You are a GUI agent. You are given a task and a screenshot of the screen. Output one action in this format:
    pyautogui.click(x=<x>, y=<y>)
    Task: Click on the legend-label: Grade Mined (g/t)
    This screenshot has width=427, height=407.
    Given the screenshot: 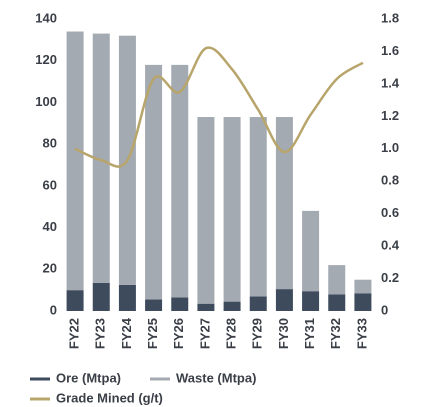 What is the action you would take?
    pyautogui.click(x=109, y=397)
    